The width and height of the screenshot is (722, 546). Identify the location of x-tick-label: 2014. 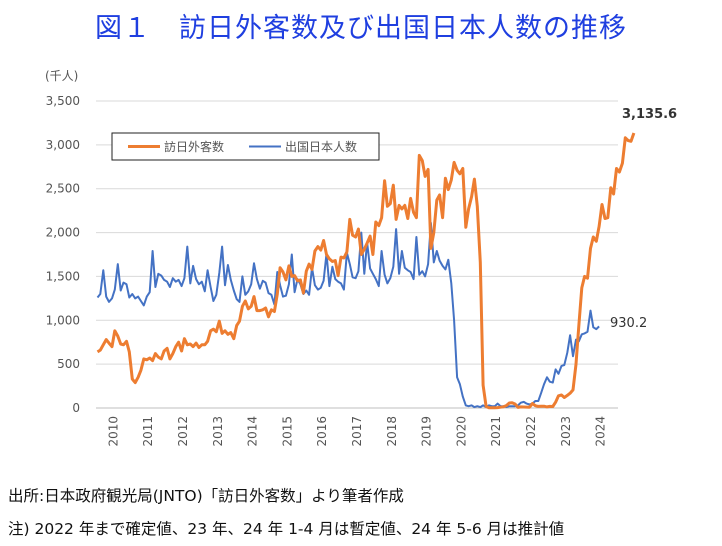
(253, 431).